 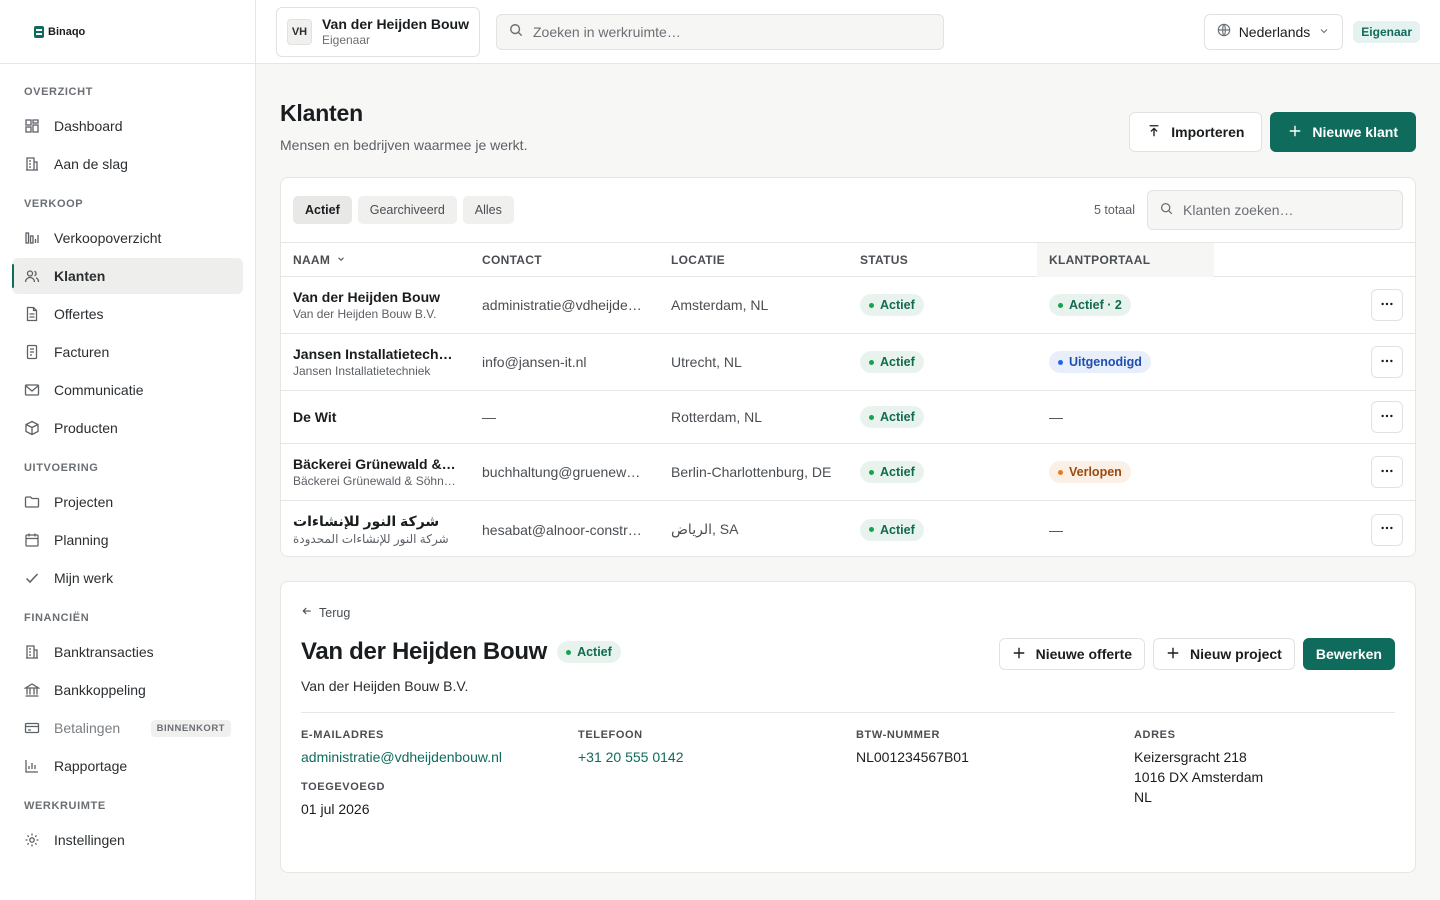 What do you see at coordinates (564, 305) in the screenshot?
I see `cell-contact: administratie@vdheijdenbouw.nl` at bounding box center [564, 305].